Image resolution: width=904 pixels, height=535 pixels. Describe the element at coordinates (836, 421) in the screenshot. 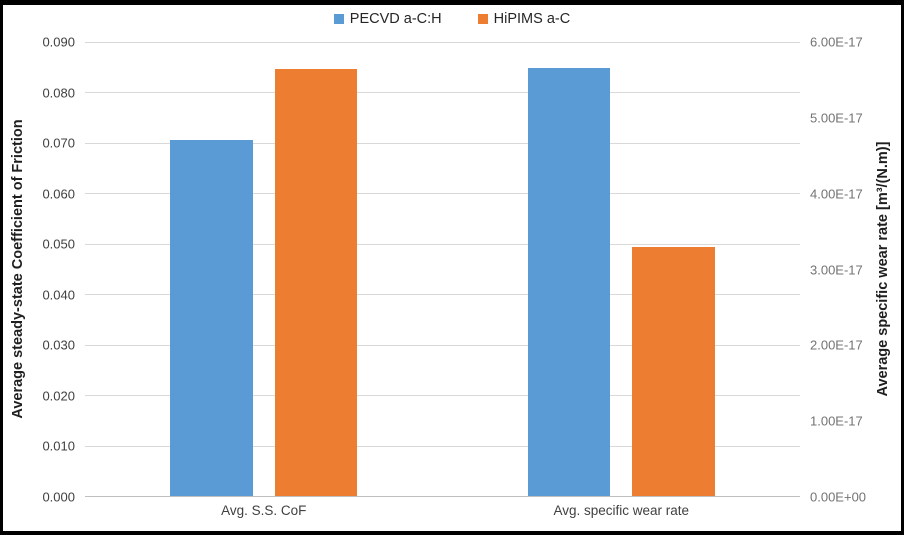

I see `right-axis-tick-label: 1.00E-17` at that location.